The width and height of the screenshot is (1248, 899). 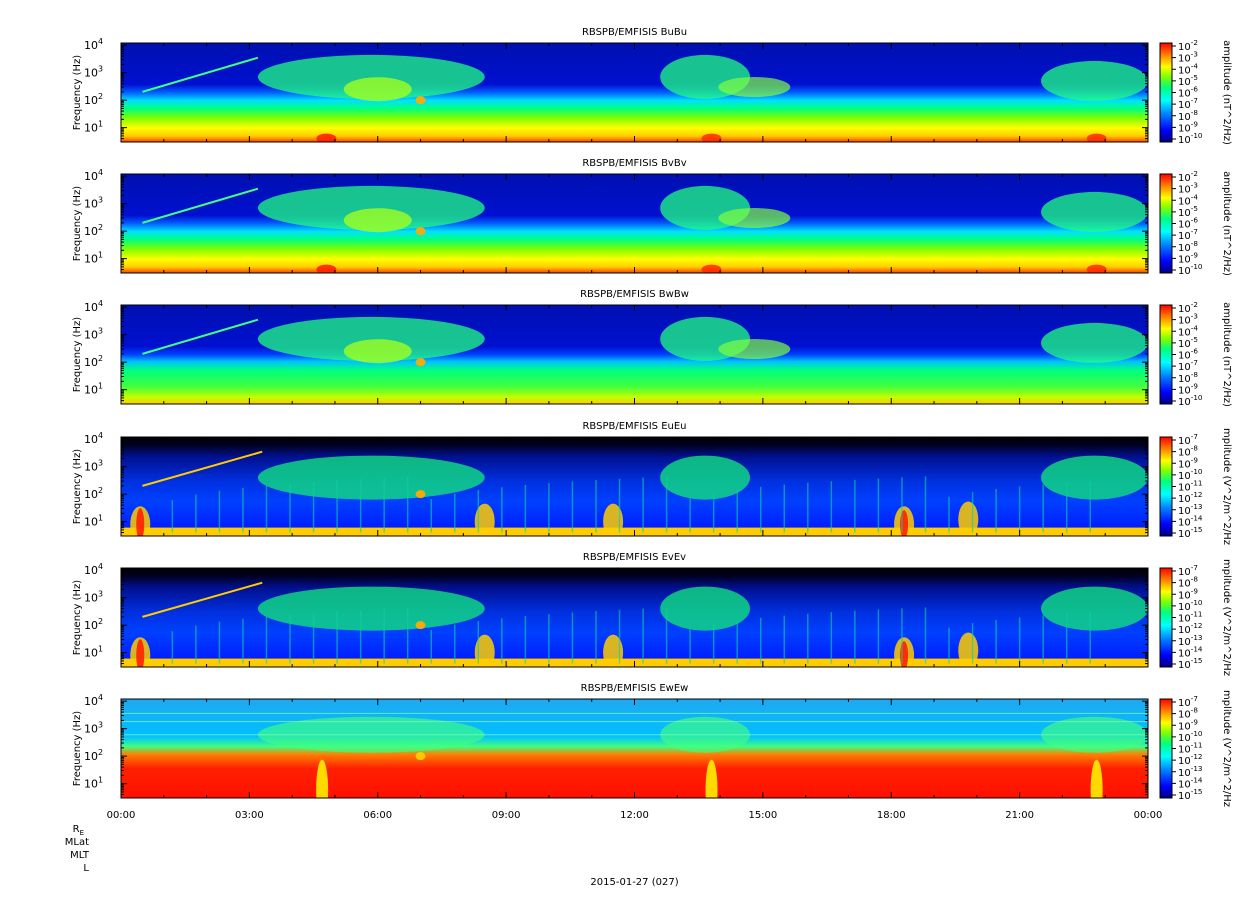 I want to click on x-tick-label: 00:00, so click(x=1148, y=815).